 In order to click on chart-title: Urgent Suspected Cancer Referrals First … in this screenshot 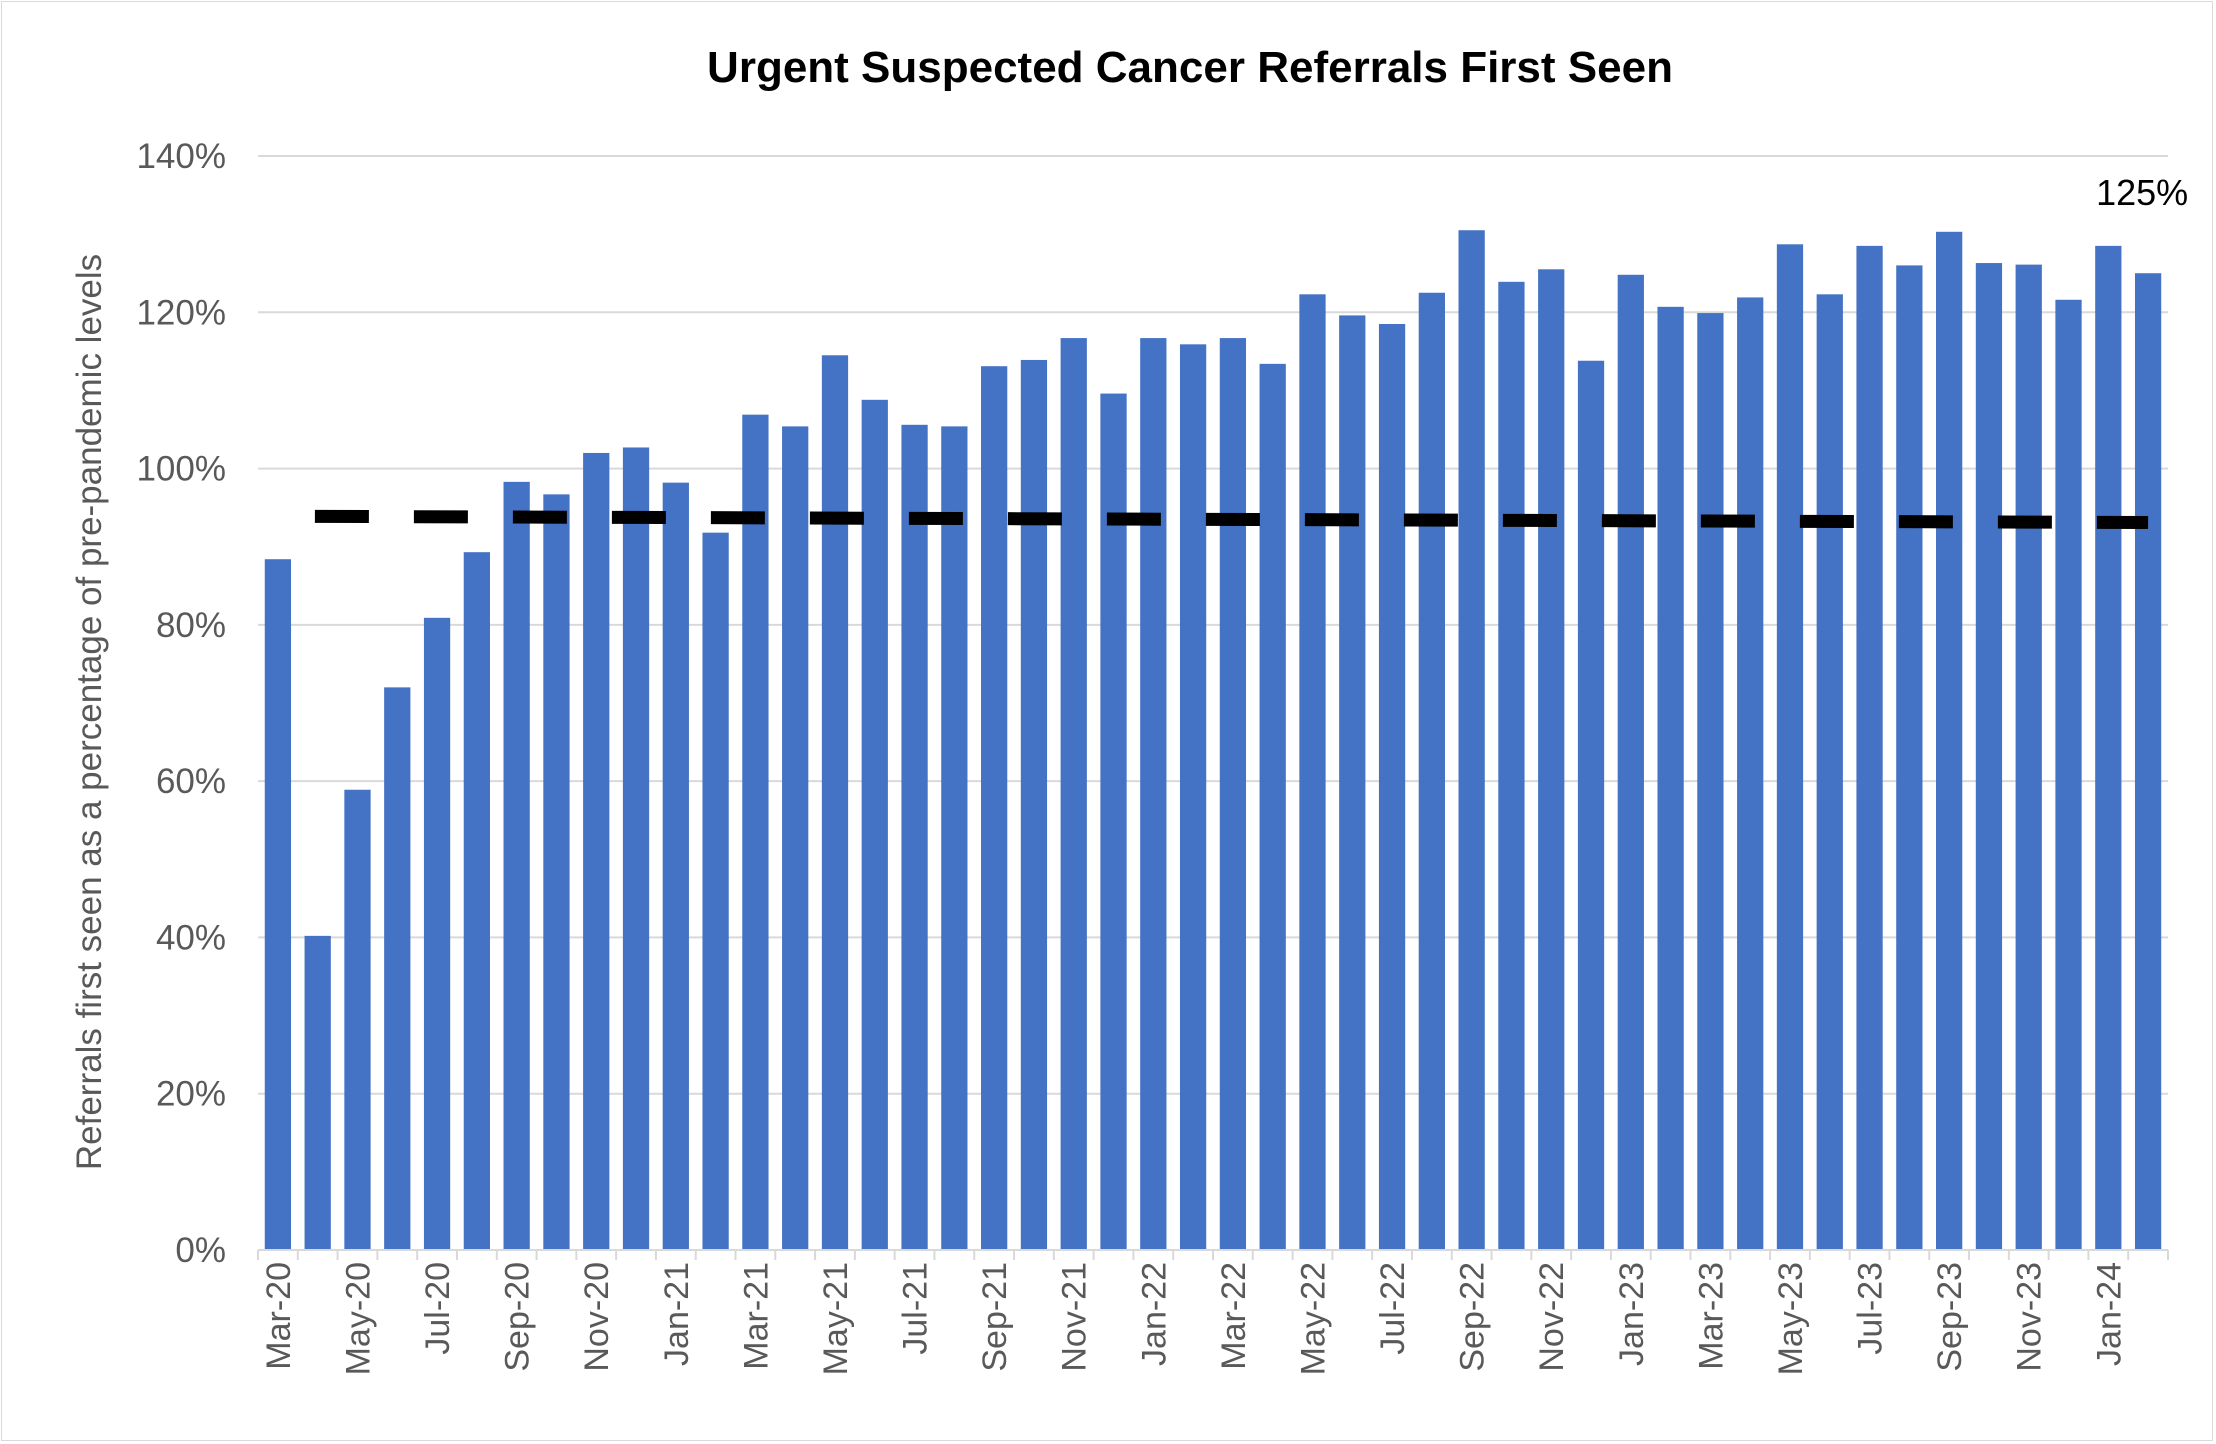, I will do `click(1190, 67)`.